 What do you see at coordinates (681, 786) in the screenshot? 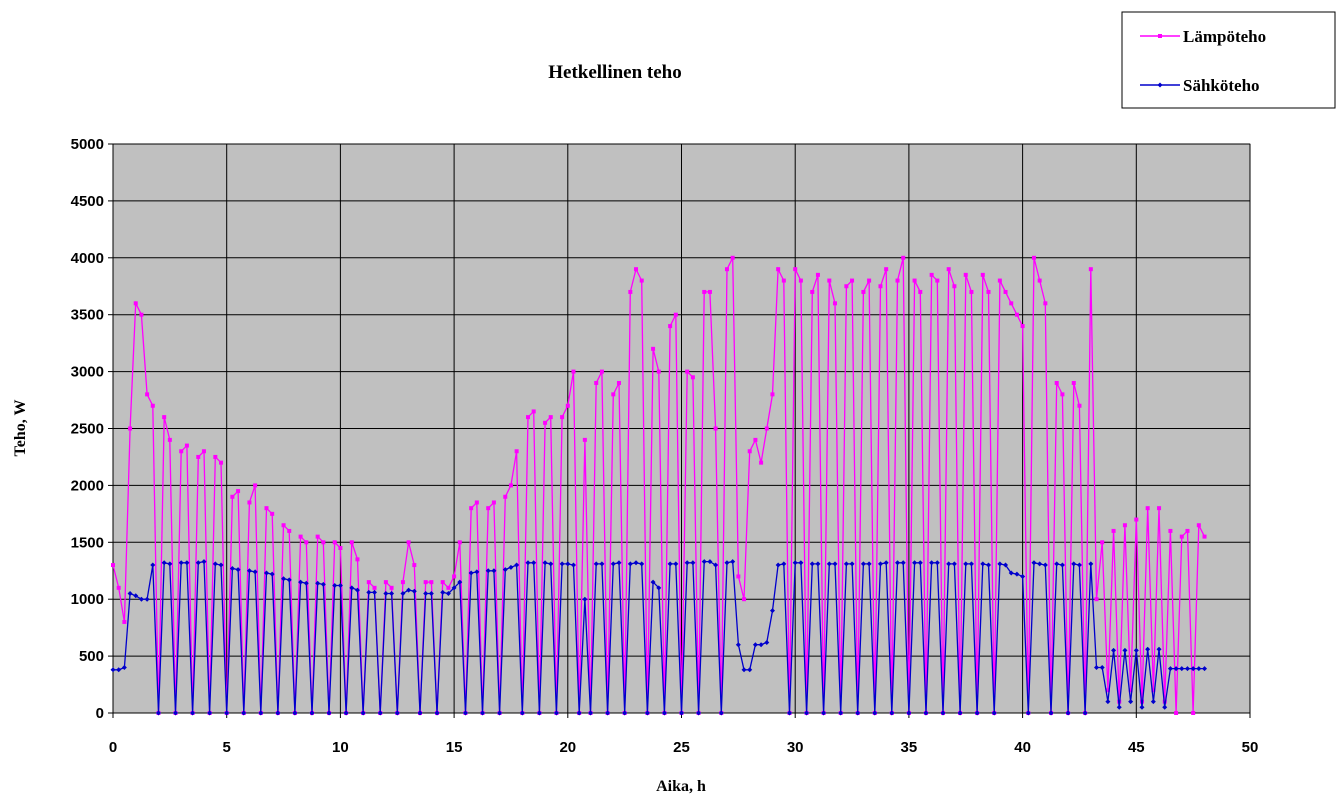
I see `x-axis-label: Aika, h` at bounding box center [681, 786].